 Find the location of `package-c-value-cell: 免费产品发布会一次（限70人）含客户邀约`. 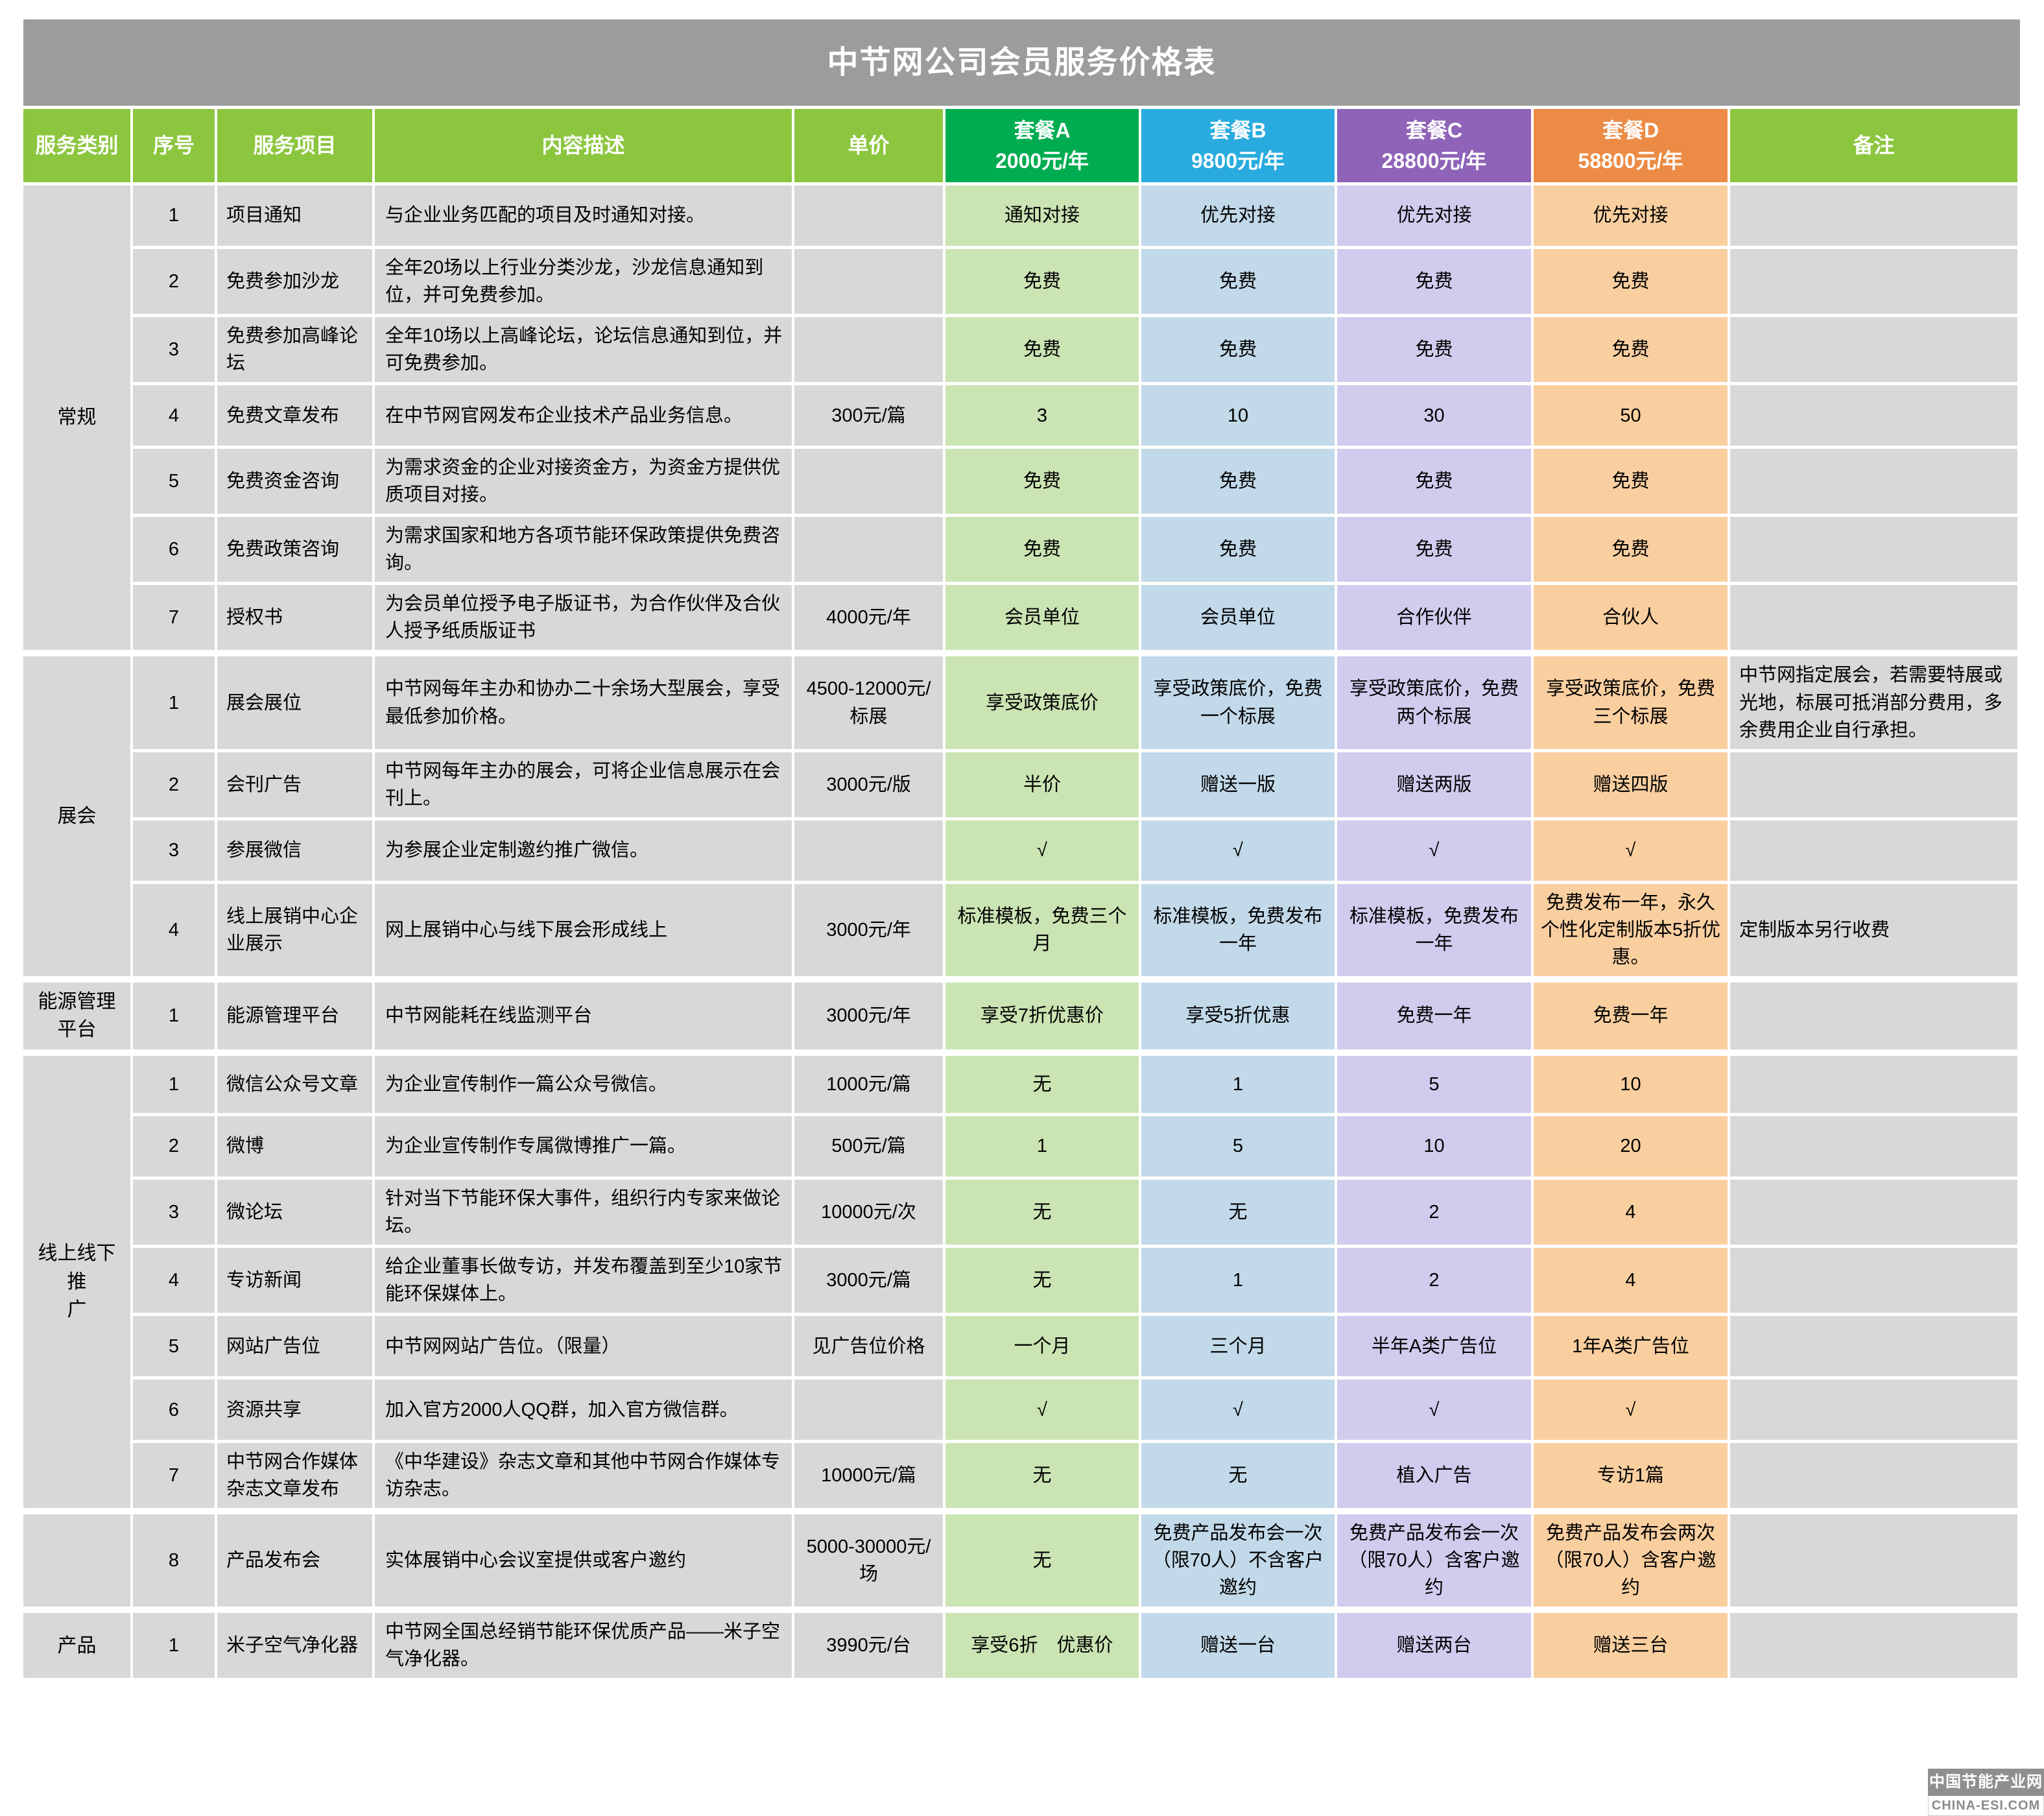

package-c-value-cell: 免费产品发布会一次（限70人）含客户邀约 is located at coordinates (1435, 1561).